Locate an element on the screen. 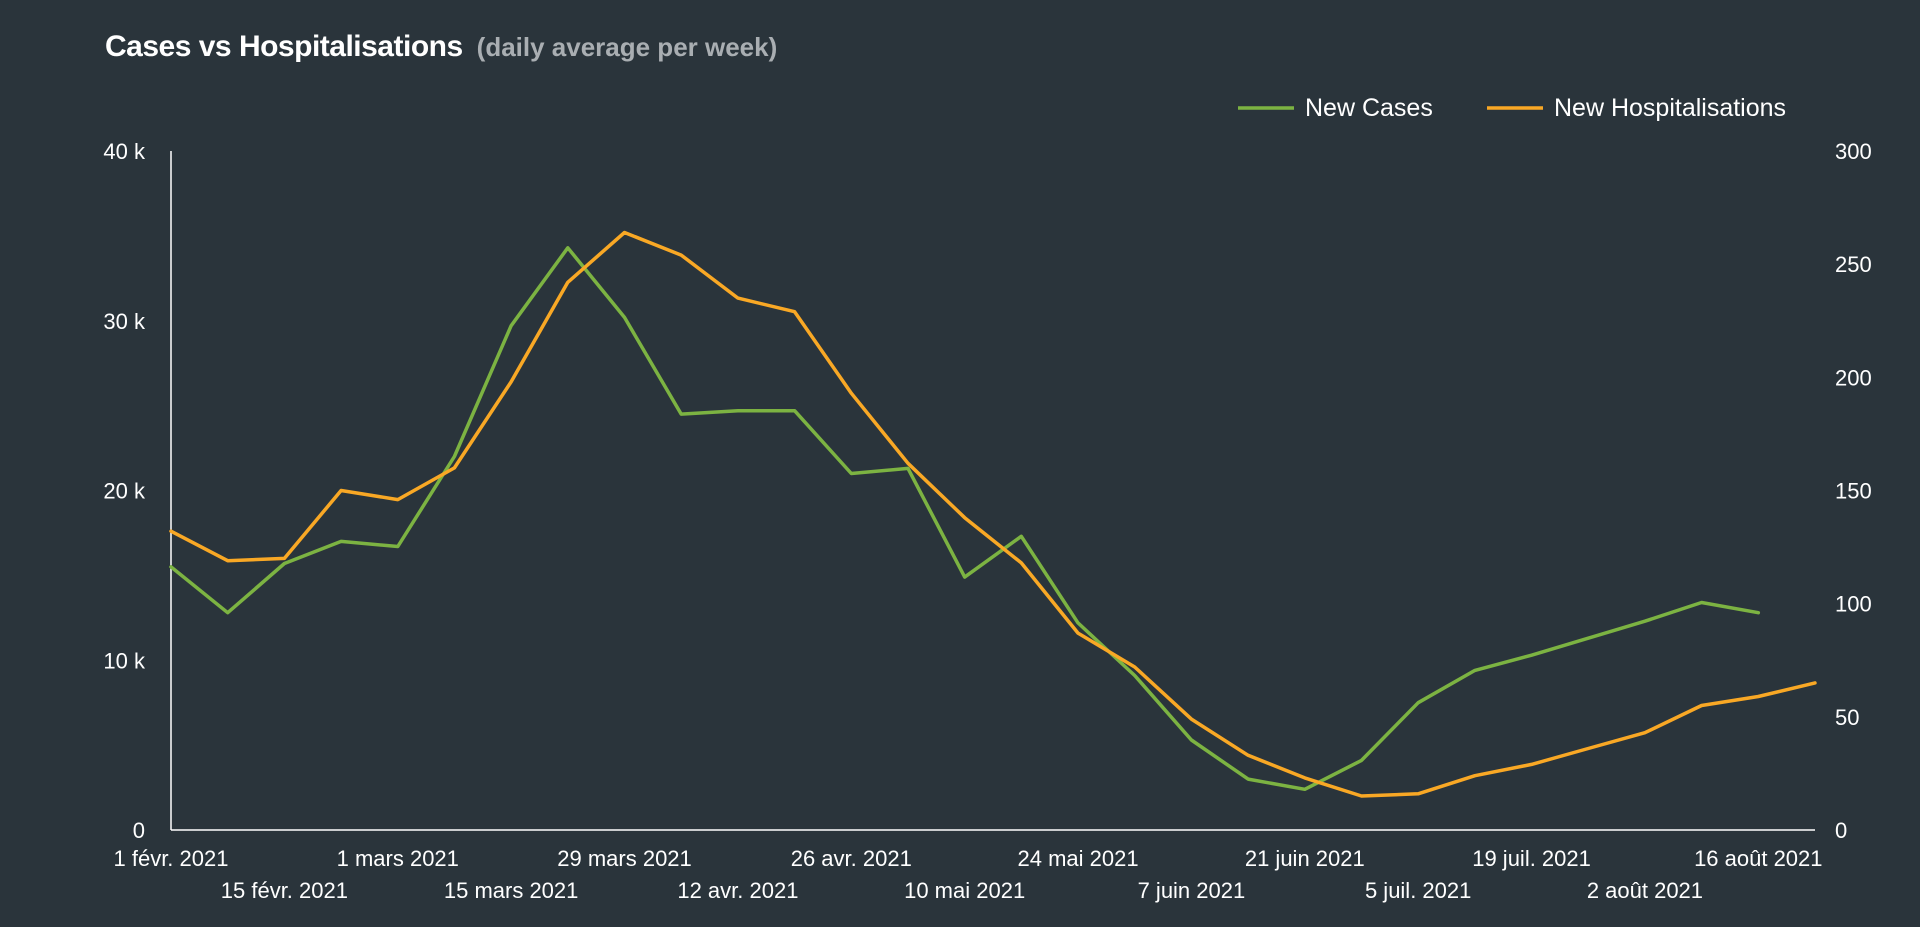 This screenshot has height=927, width=1920. x-tick-label: 26 avr. 2021 is located at coordinates (851, 858).